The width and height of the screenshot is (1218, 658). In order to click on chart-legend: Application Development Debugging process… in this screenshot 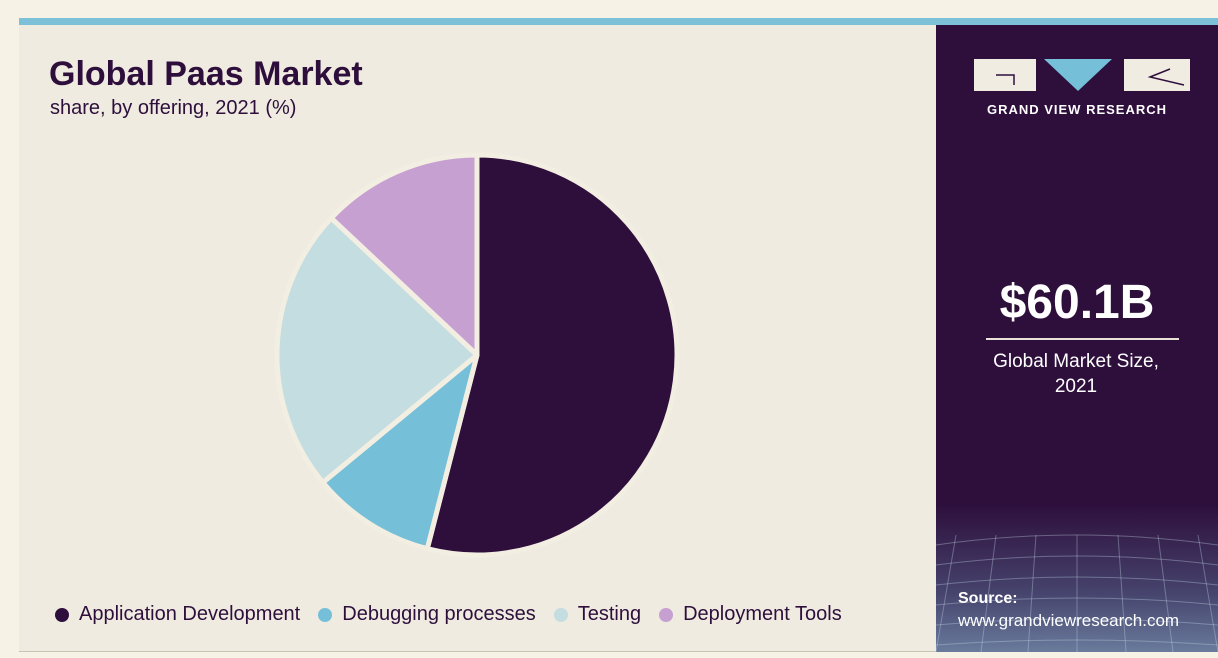, I will do `click(457, 614)`.